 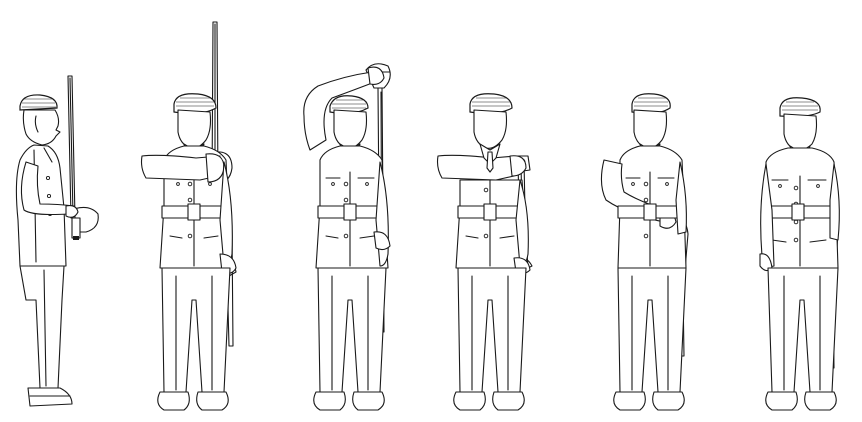 I want to click on figure-4-boots, so click(x=489, y=401).